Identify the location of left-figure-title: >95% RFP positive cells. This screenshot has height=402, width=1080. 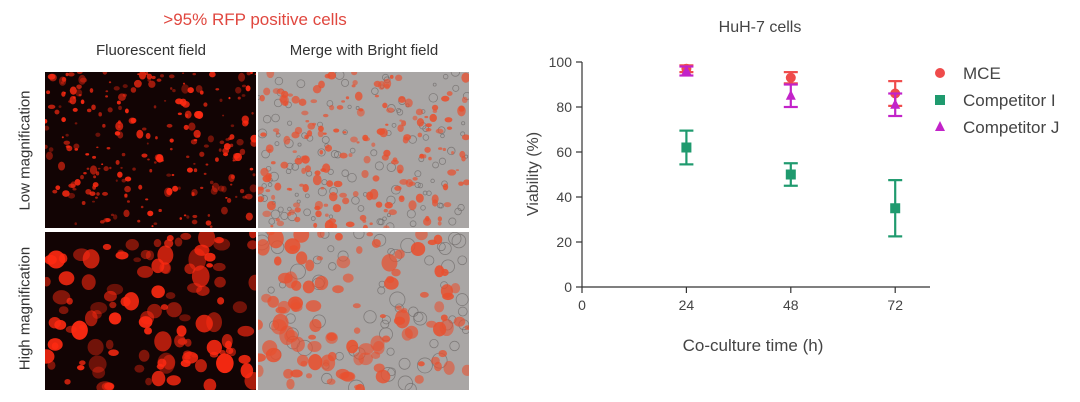
(255, 19).